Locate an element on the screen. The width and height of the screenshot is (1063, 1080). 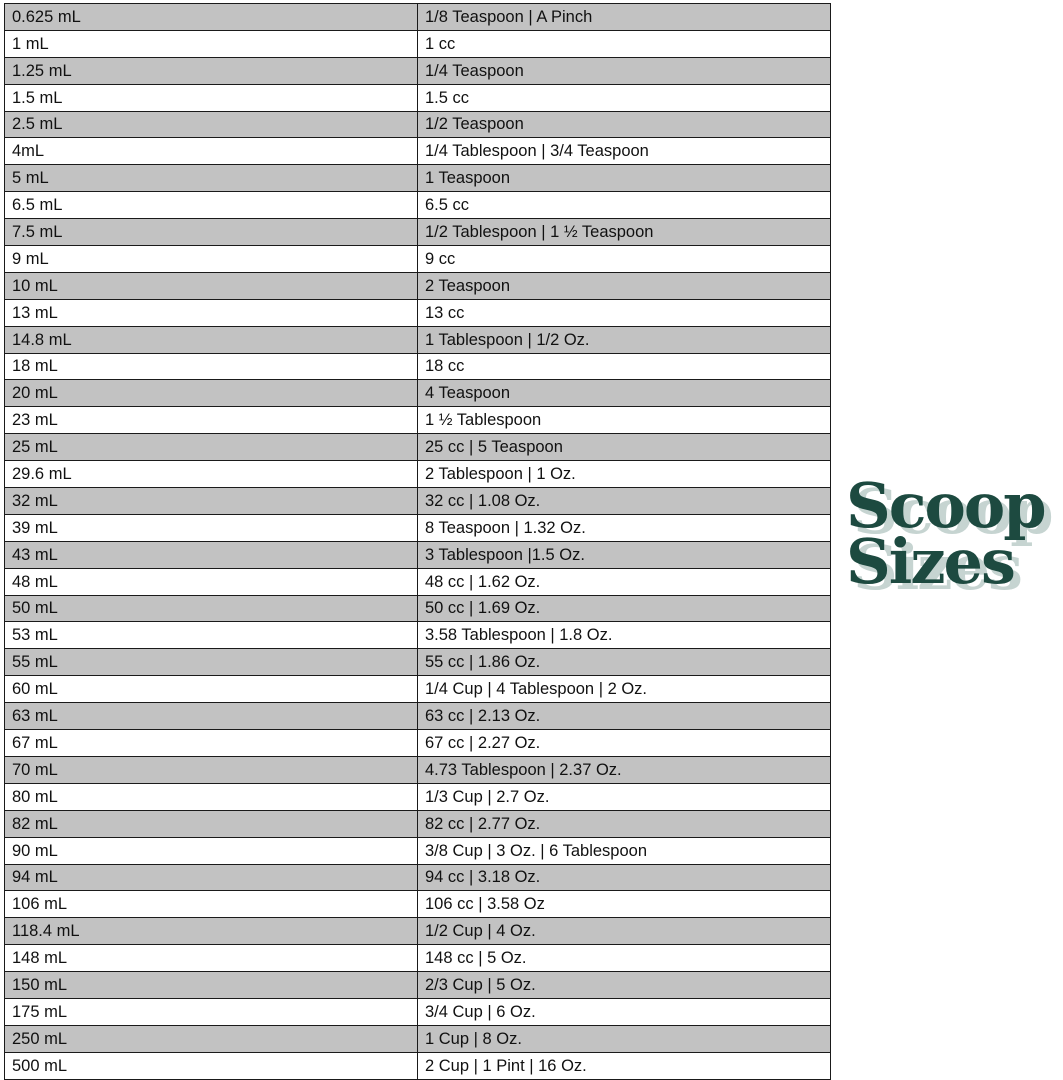
table-row: 4mL 1/4 Tablespoon | 3/4 Teaspoon is located at coordinates (417, 151).